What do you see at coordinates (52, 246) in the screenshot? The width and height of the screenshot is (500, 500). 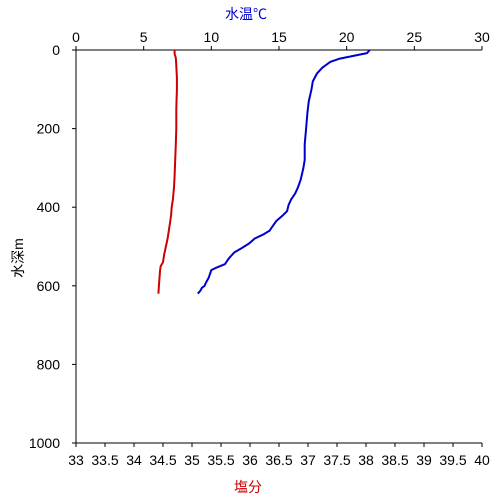 I see `left-axis: 0 200 400 600 800 1000` at bounding box center [52, 246].